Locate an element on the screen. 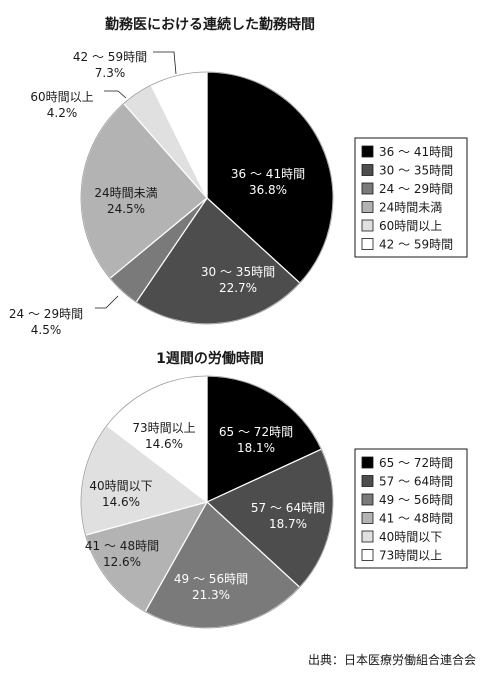 This screenshot has width=500, height=692. slice-value-label: 24.5% is located at coordinates (126, 209).